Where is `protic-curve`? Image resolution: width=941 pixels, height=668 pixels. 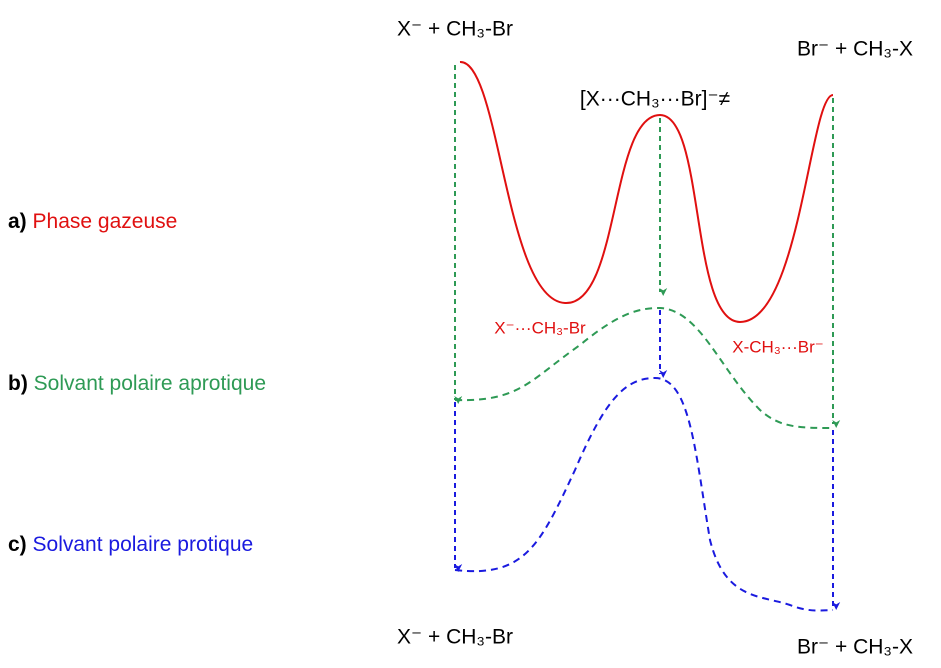
protic-curve is located at coordinates (644, 494).